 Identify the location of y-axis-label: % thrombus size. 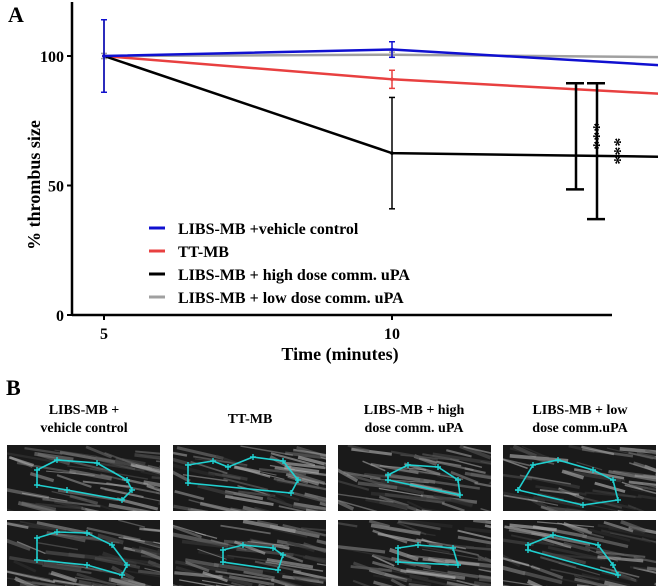
(34, 185).